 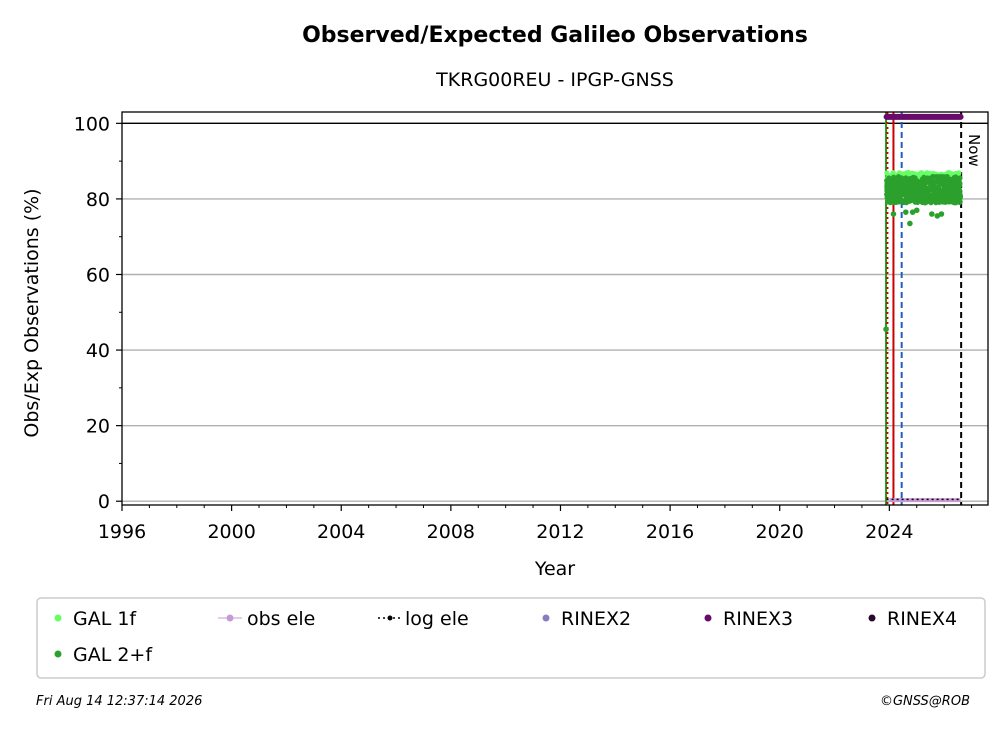 I want to click on x-axis-label: Year, so click(x=554, y=569).